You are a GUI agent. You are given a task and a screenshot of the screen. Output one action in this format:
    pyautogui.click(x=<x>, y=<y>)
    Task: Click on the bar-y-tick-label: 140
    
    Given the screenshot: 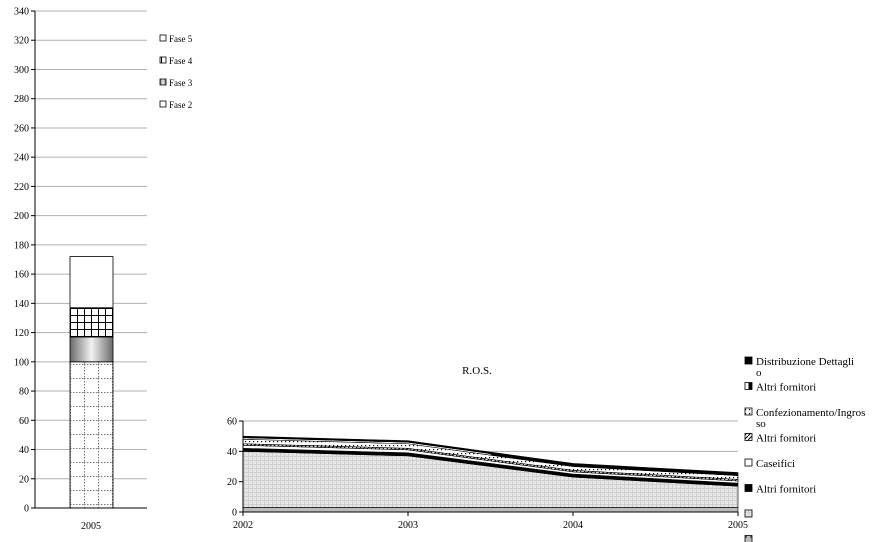 What is the action you would take?
    pyautogui.click(x=21, y=304)
    